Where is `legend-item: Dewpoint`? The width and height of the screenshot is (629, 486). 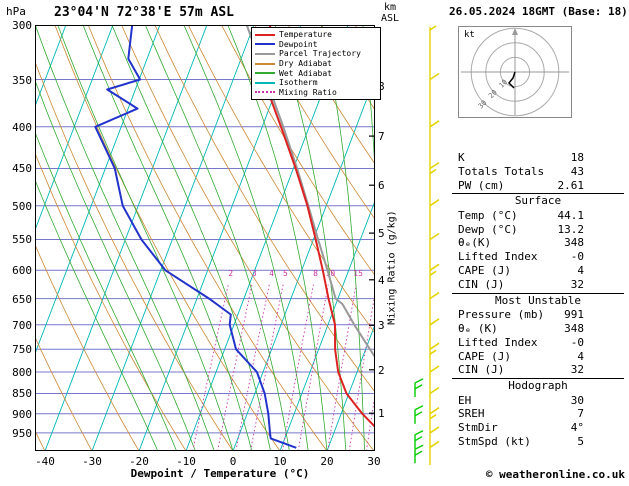
legend-item: Dewpoint is located at coordinates (316, 45).